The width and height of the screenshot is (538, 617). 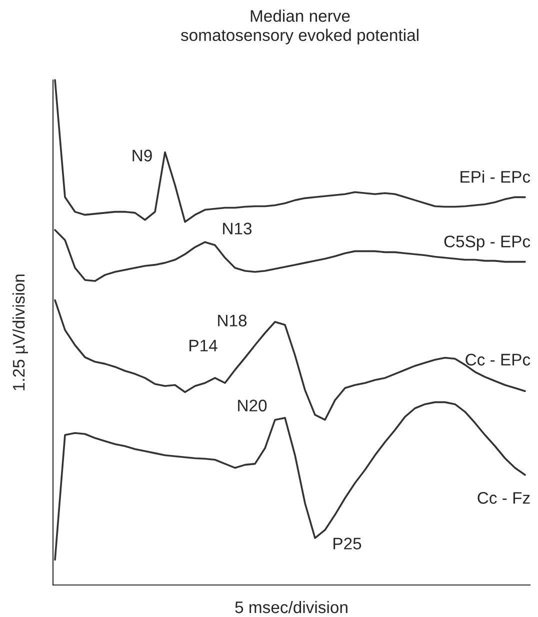 What do you see at coordinates (504, 498) in the screenshot?
I see `series-label: Cc - Fz` at bounding box center [504, 498].